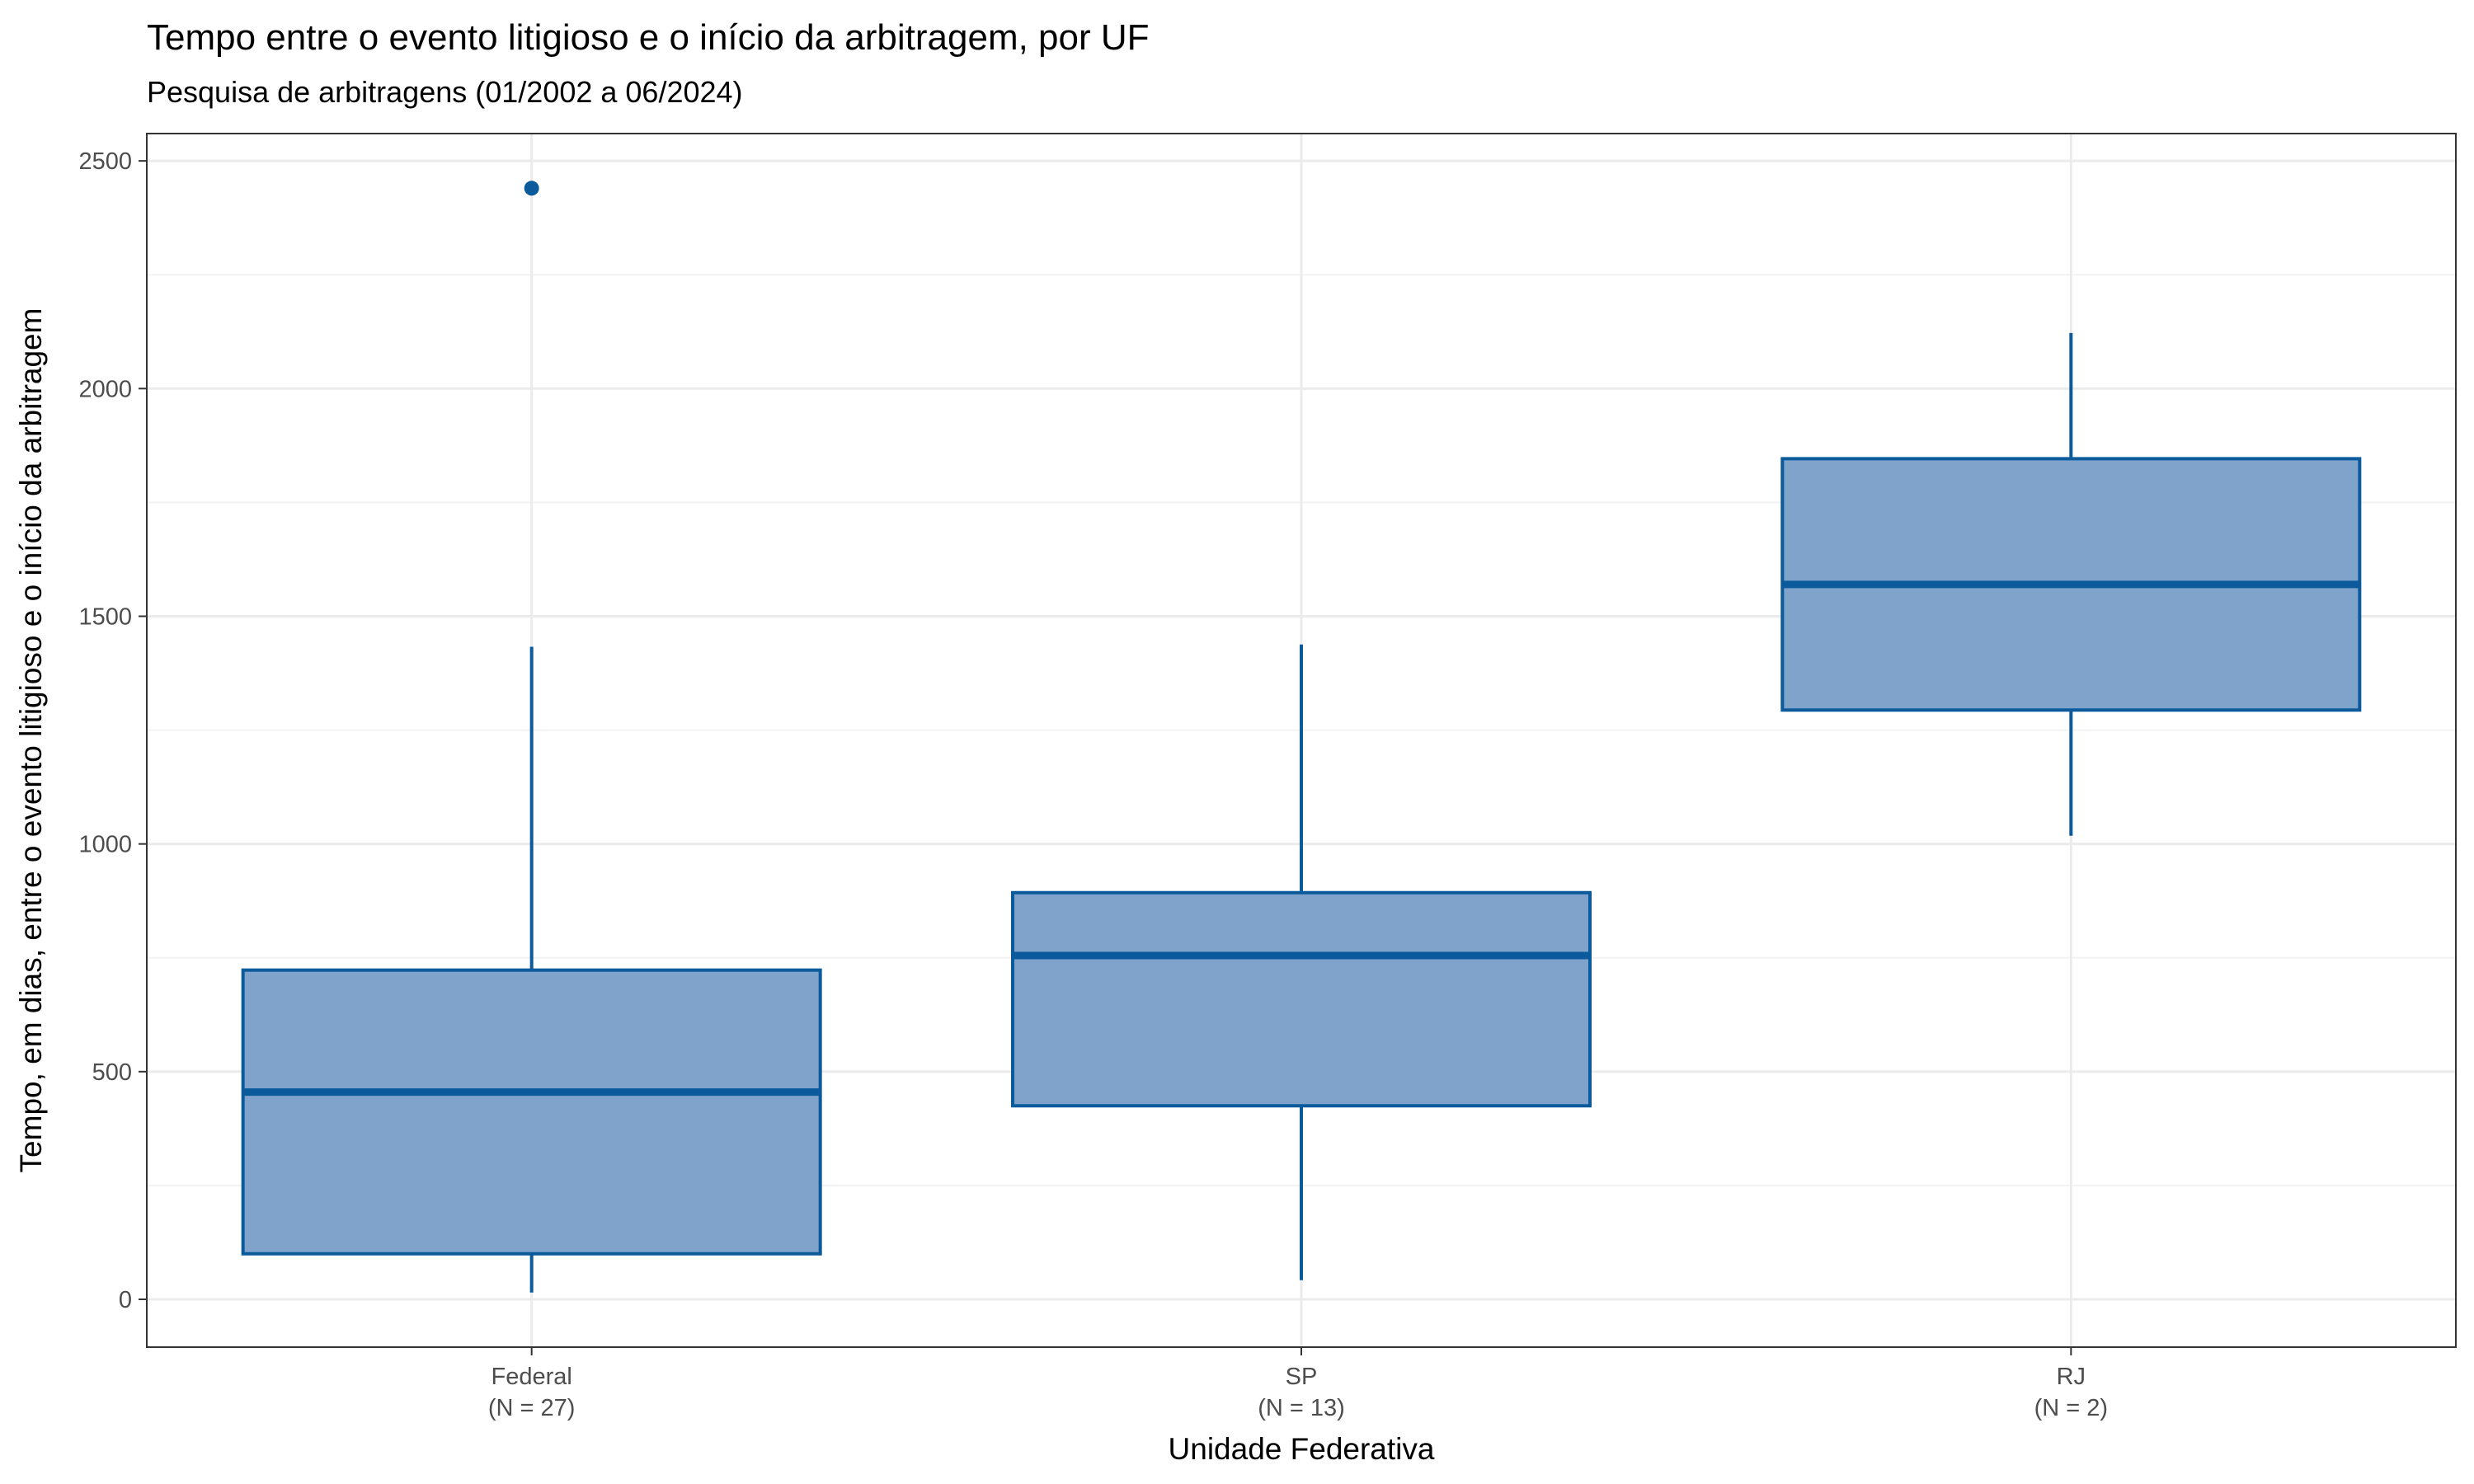 This screenshot has width=2474, height=1484. Describe the element at coordinates (112, 1072) in the screenshot. I see `y-tick-label: 500` at that location.